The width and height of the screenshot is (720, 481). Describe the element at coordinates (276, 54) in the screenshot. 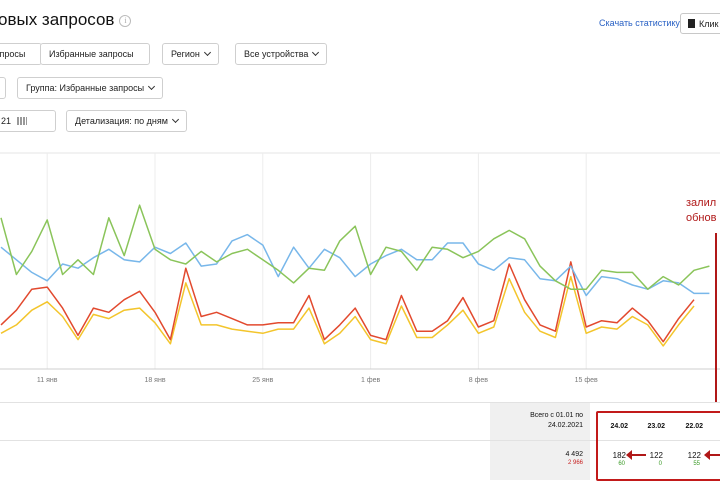

I see `devices-dropdown-label: Все устройства` at that location.